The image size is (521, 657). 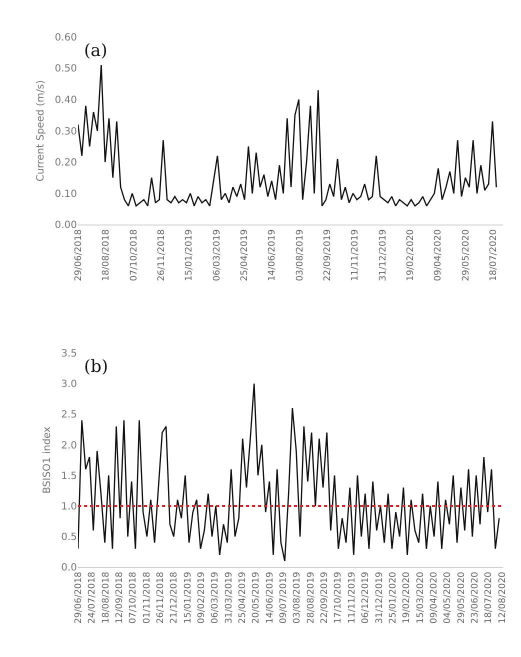 What do you see at coordinates (147, 597) in the screenshot?
I see `x-tick-label: 01/11/2018` at bounding box center [147, 597].